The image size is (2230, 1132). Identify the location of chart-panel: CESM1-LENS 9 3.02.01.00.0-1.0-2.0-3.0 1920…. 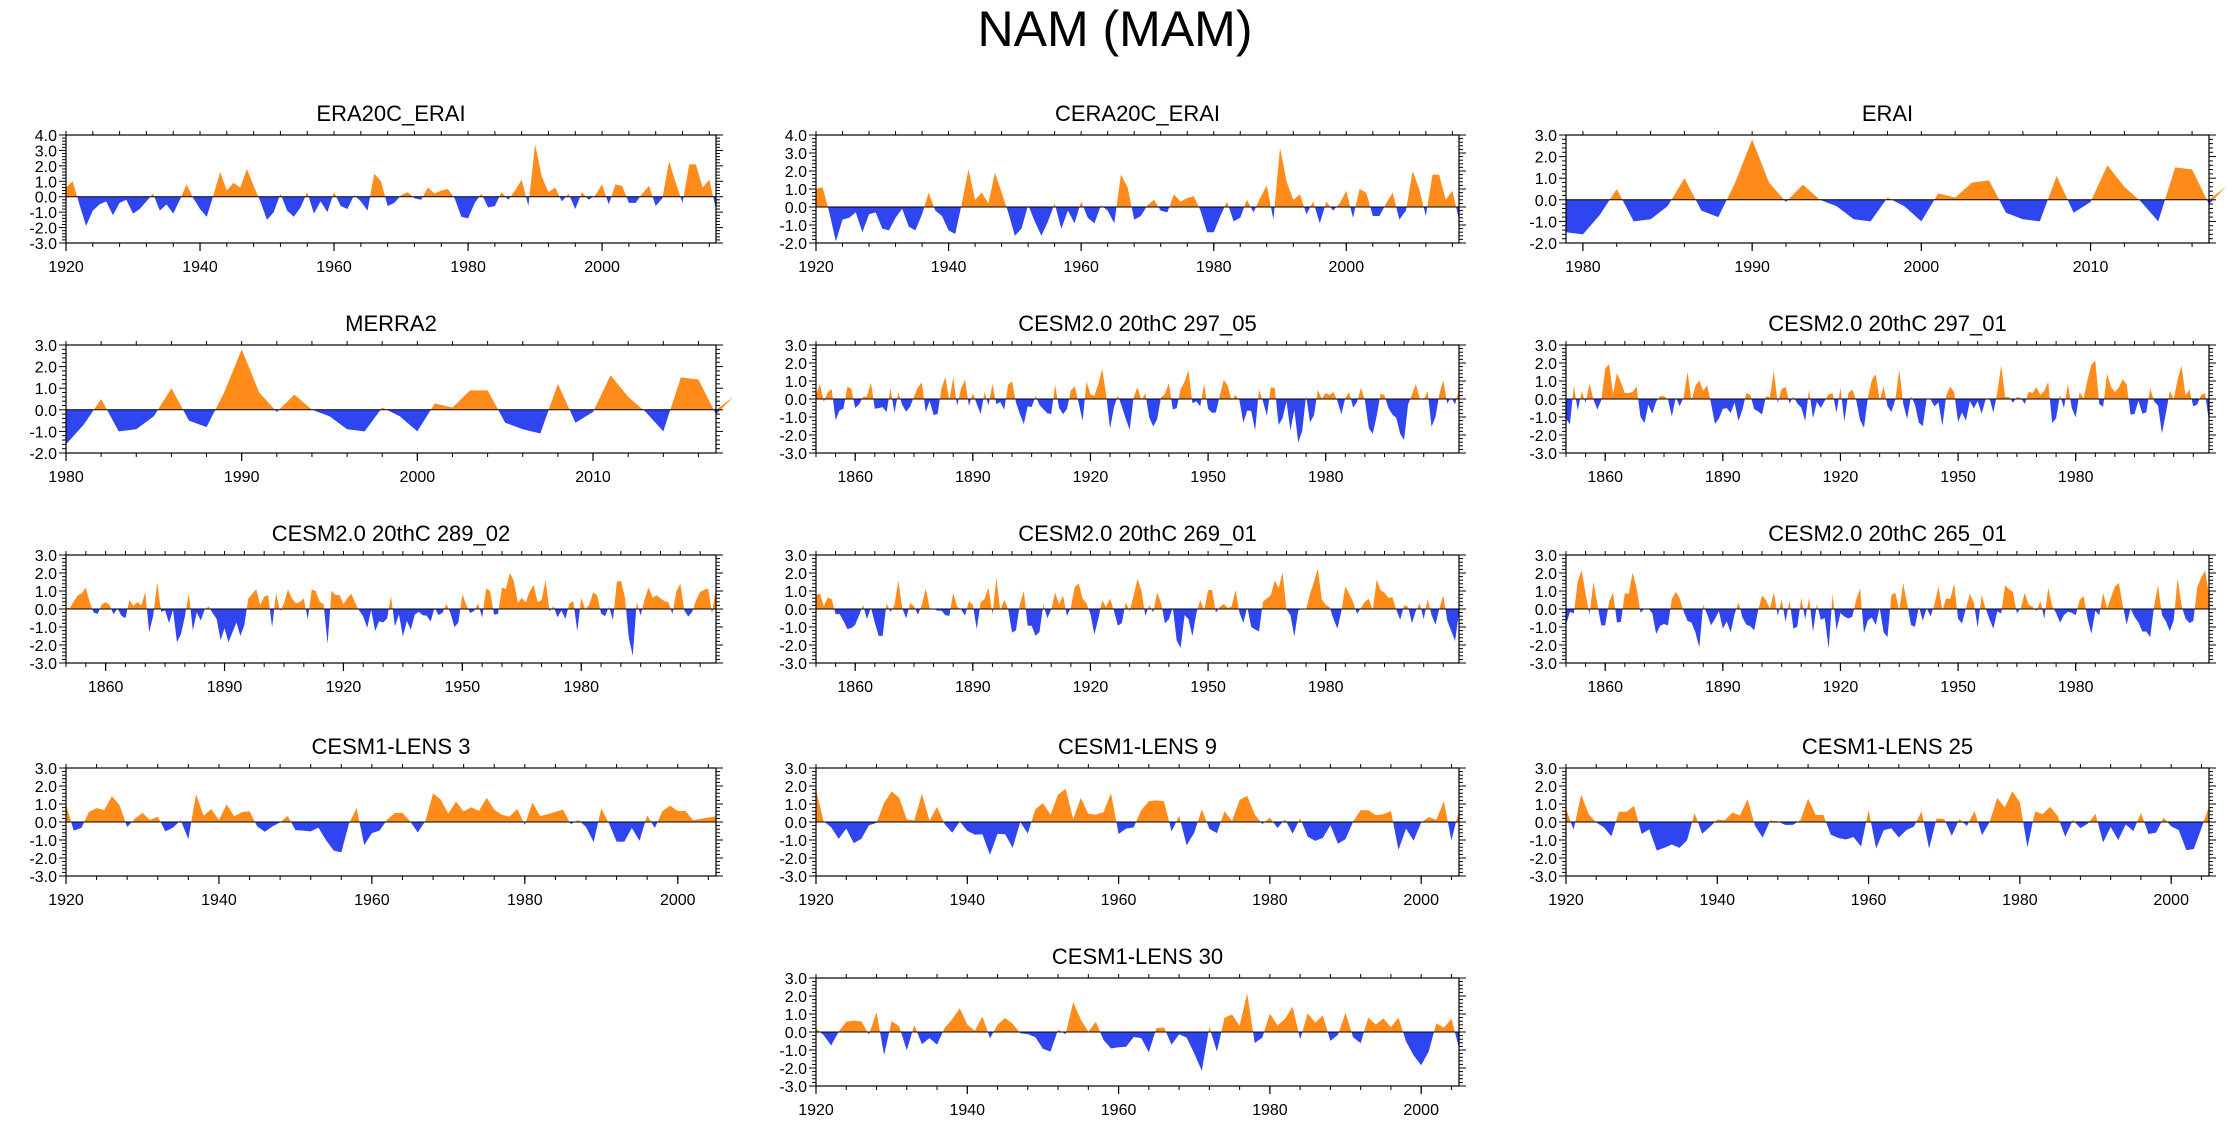
(1122, 821).